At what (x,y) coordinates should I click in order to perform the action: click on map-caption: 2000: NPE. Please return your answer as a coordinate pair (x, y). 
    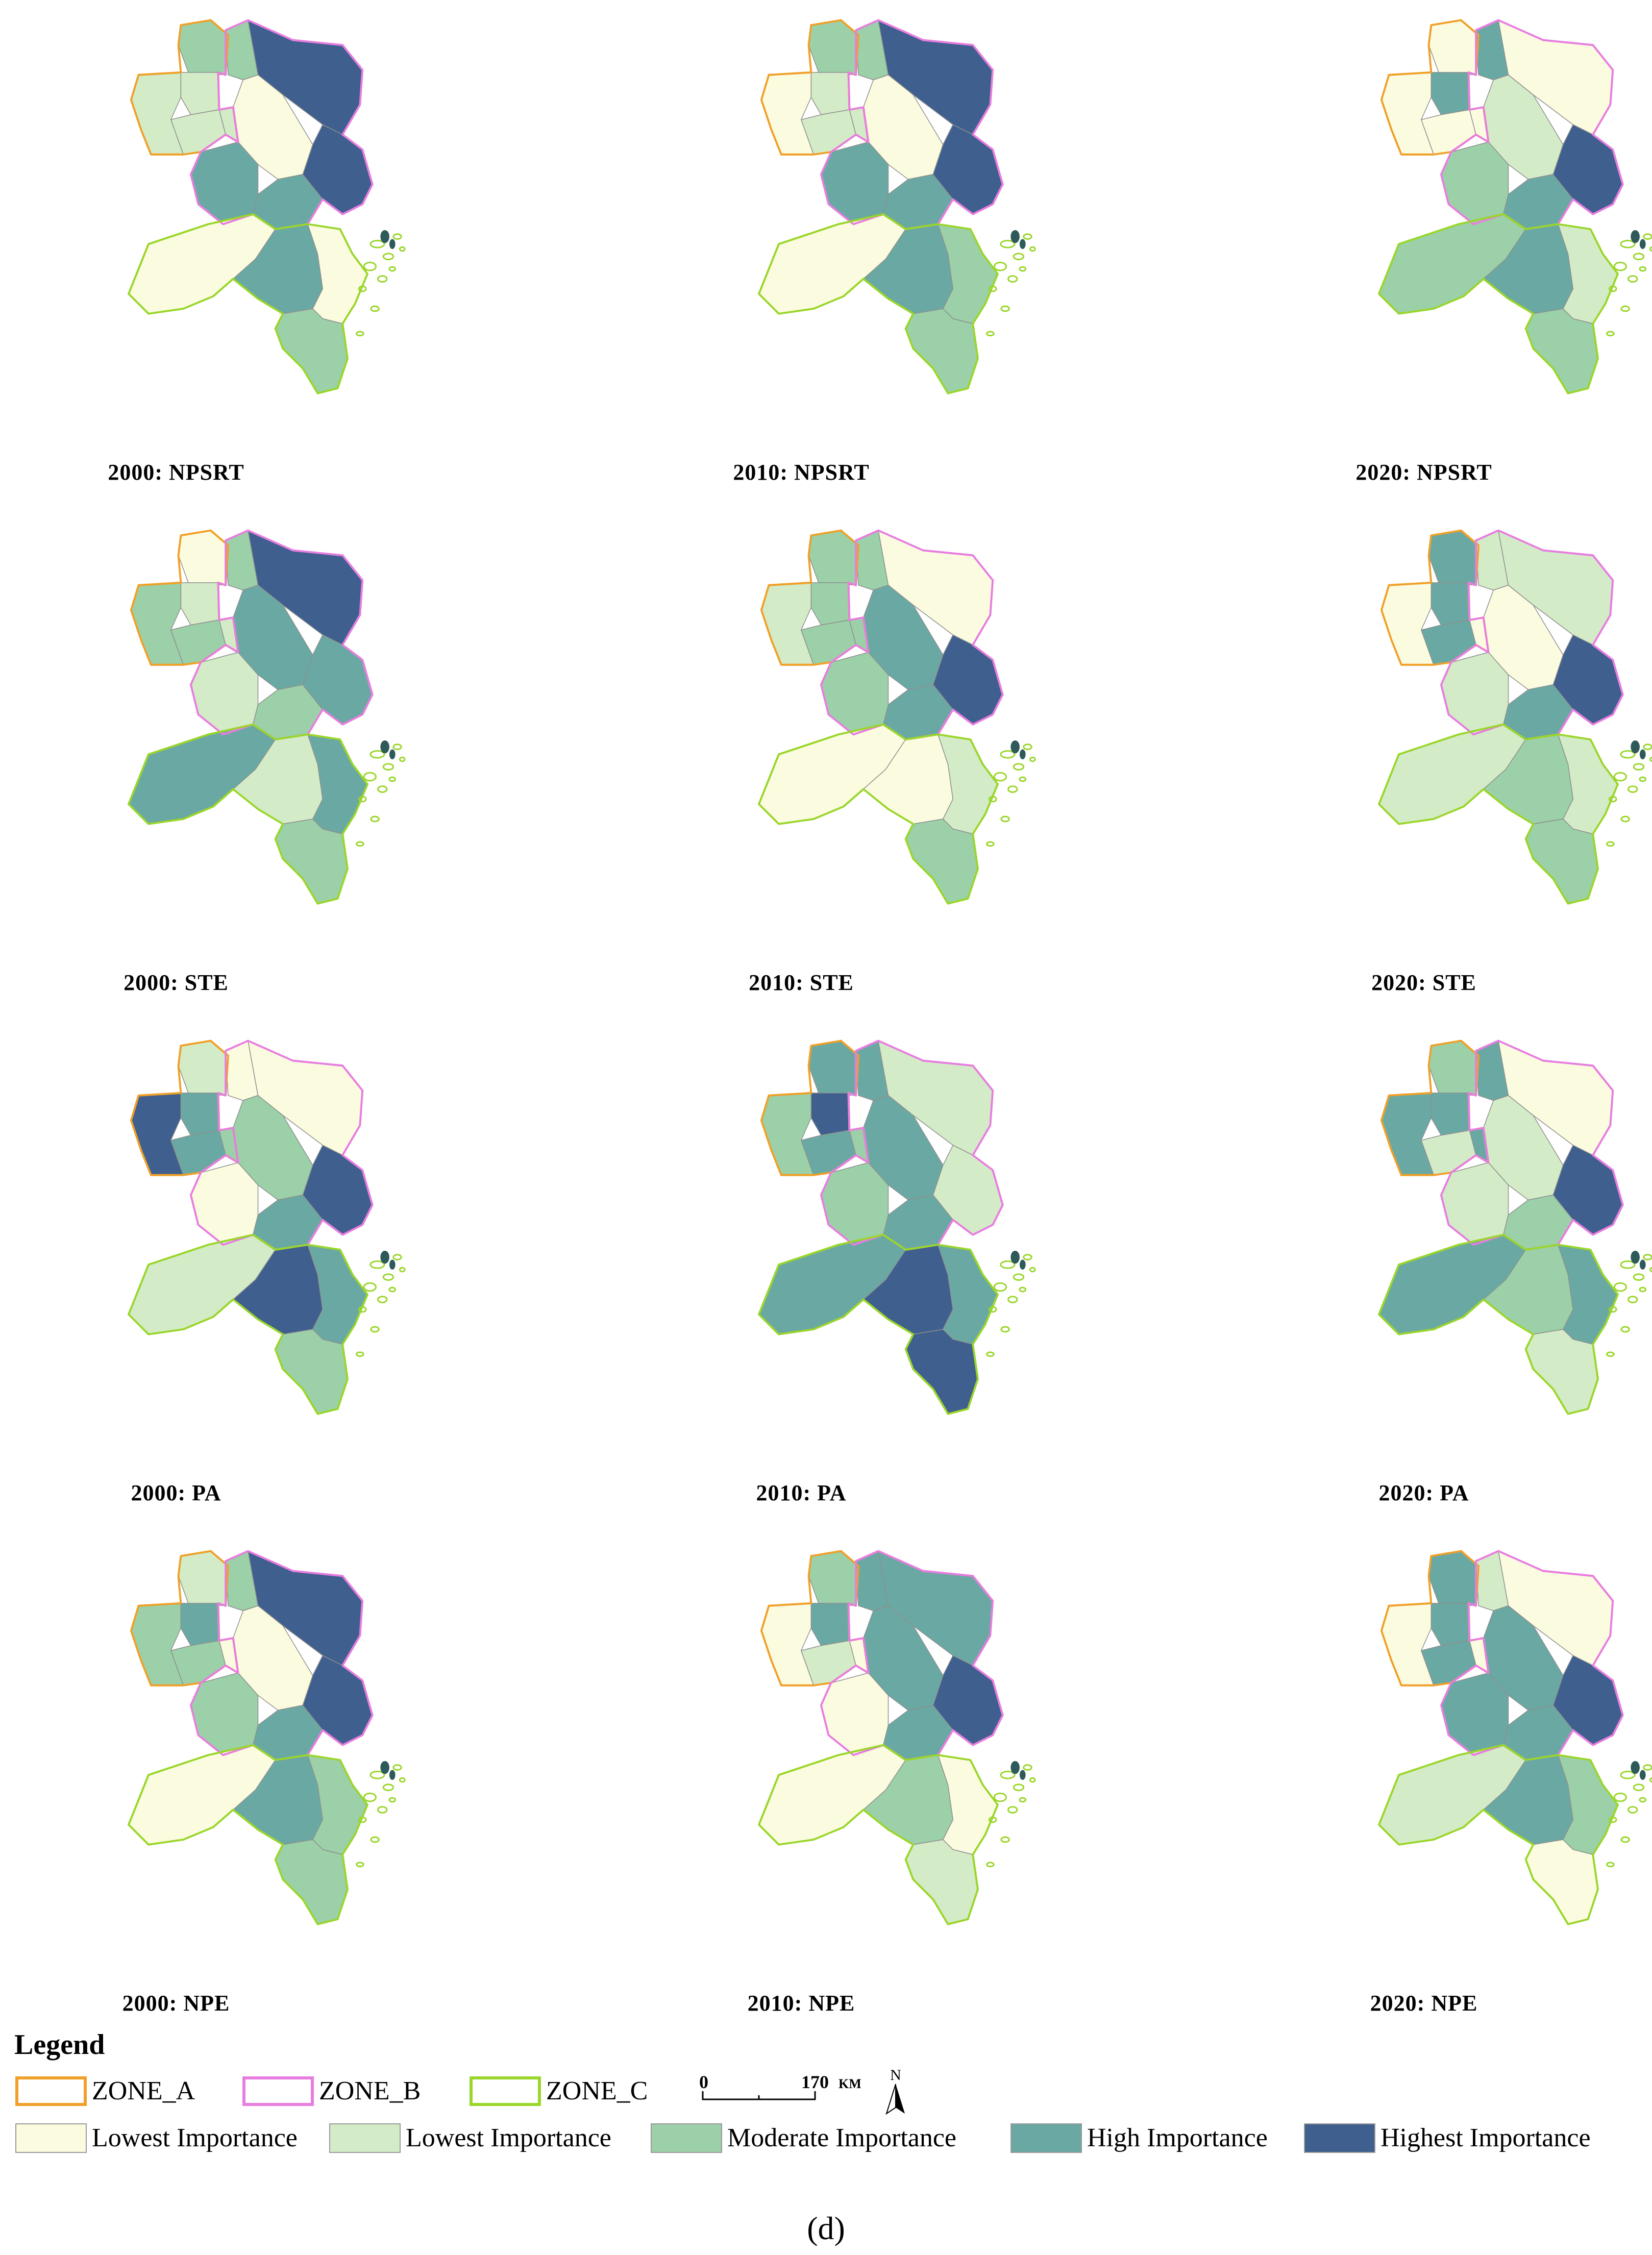
    Looking at the image, I should click on (176, 2003).